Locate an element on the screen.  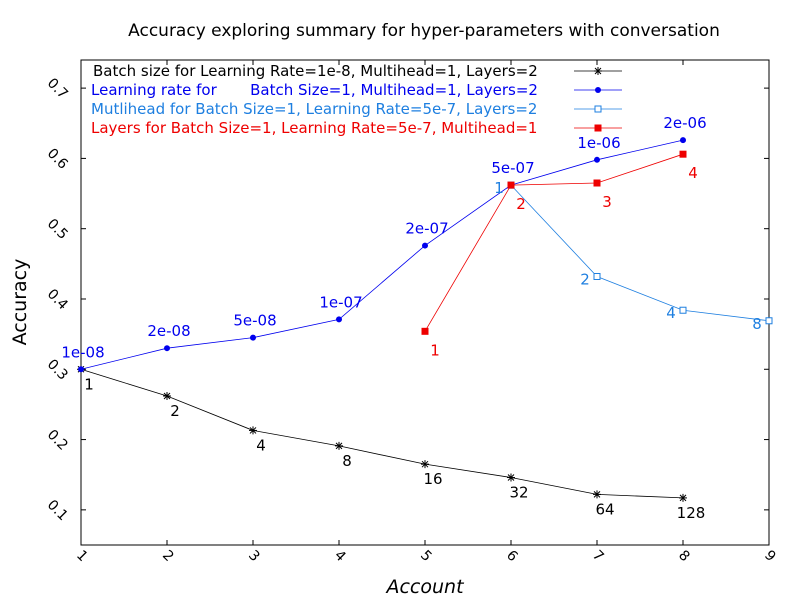
point-label: 128 is located at coordinates (691, 513).